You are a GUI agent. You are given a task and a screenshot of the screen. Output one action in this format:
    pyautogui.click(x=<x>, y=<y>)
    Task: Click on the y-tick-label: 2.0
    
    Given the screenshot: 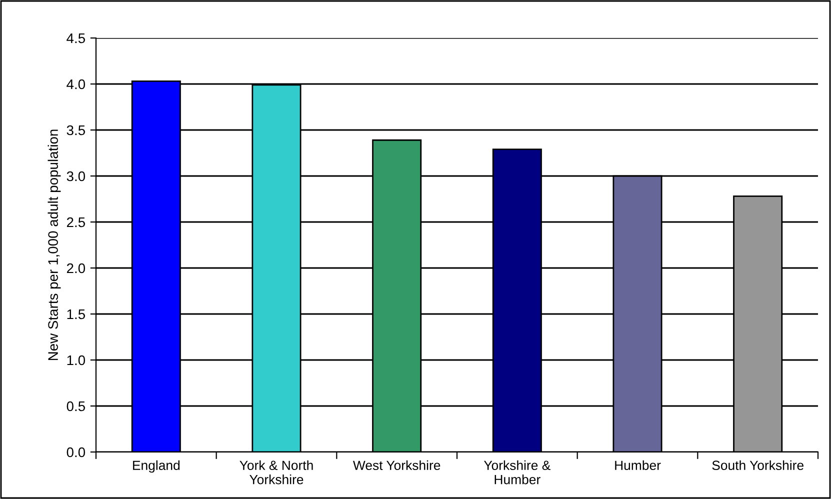 What is the action you would take?
    pyautogui.click(x=76, y=268)
    